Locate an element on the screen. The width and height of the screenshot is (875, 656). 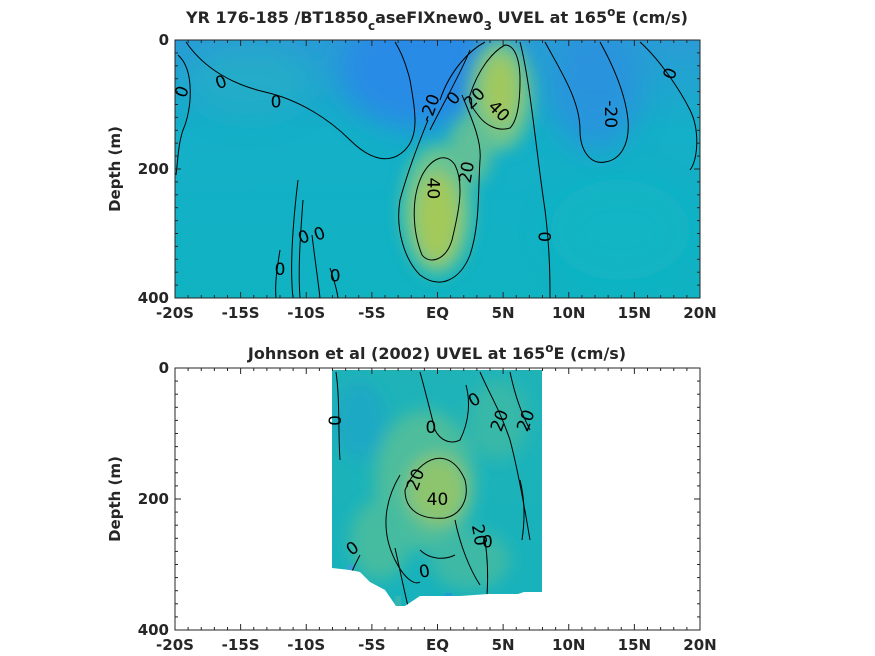
chart-2-contours is located at coordinates (433, 488).